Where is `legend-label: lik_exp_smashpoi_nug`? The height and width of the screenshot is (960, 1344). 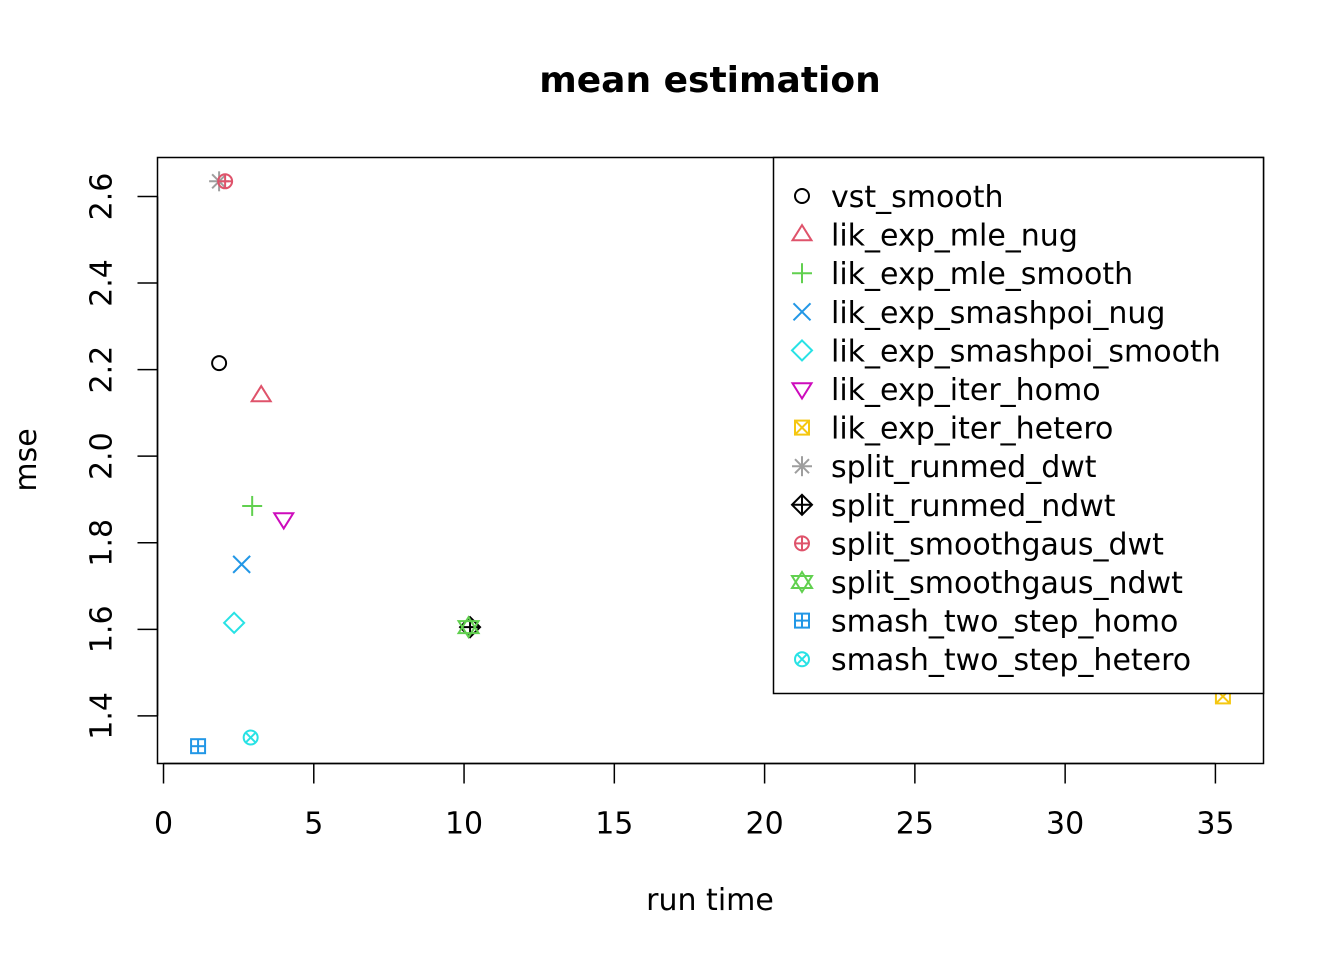 legend-label: lik_exp_smashpoi_nug is located at coordinates (998, 313).